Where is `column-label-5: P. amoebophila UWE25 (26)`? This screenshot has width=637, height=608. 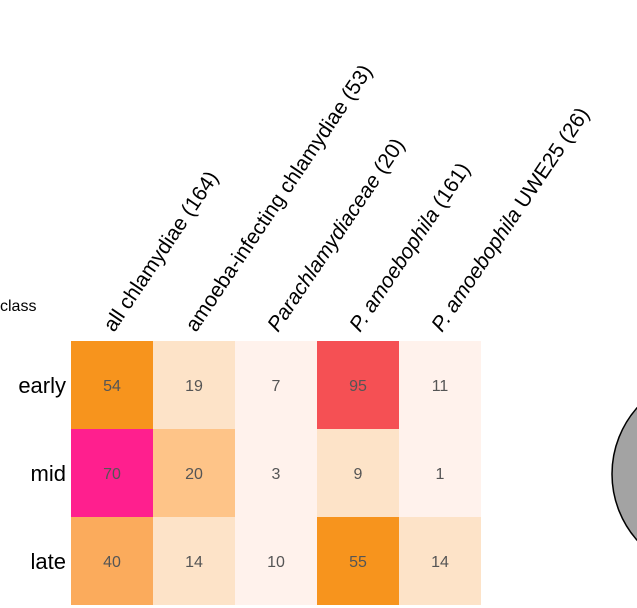 column-label-5: P. amoebophila UWE25 (26) is located at coordinates (510, 220).